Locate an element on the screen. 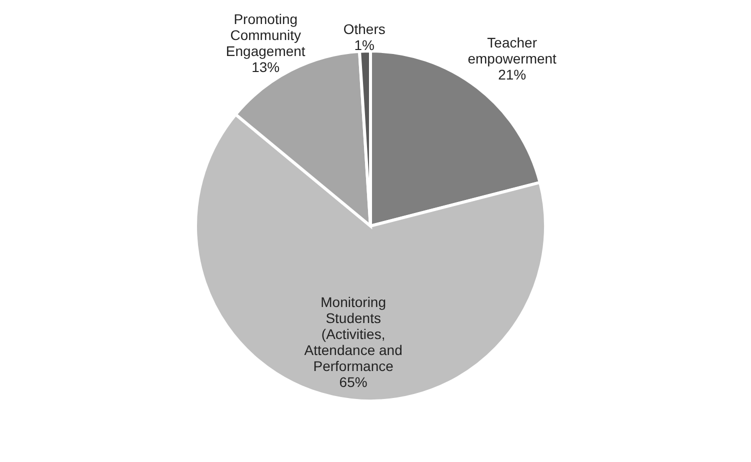  slice-label: Teacher empowerment is located at coordinates (512, 50).